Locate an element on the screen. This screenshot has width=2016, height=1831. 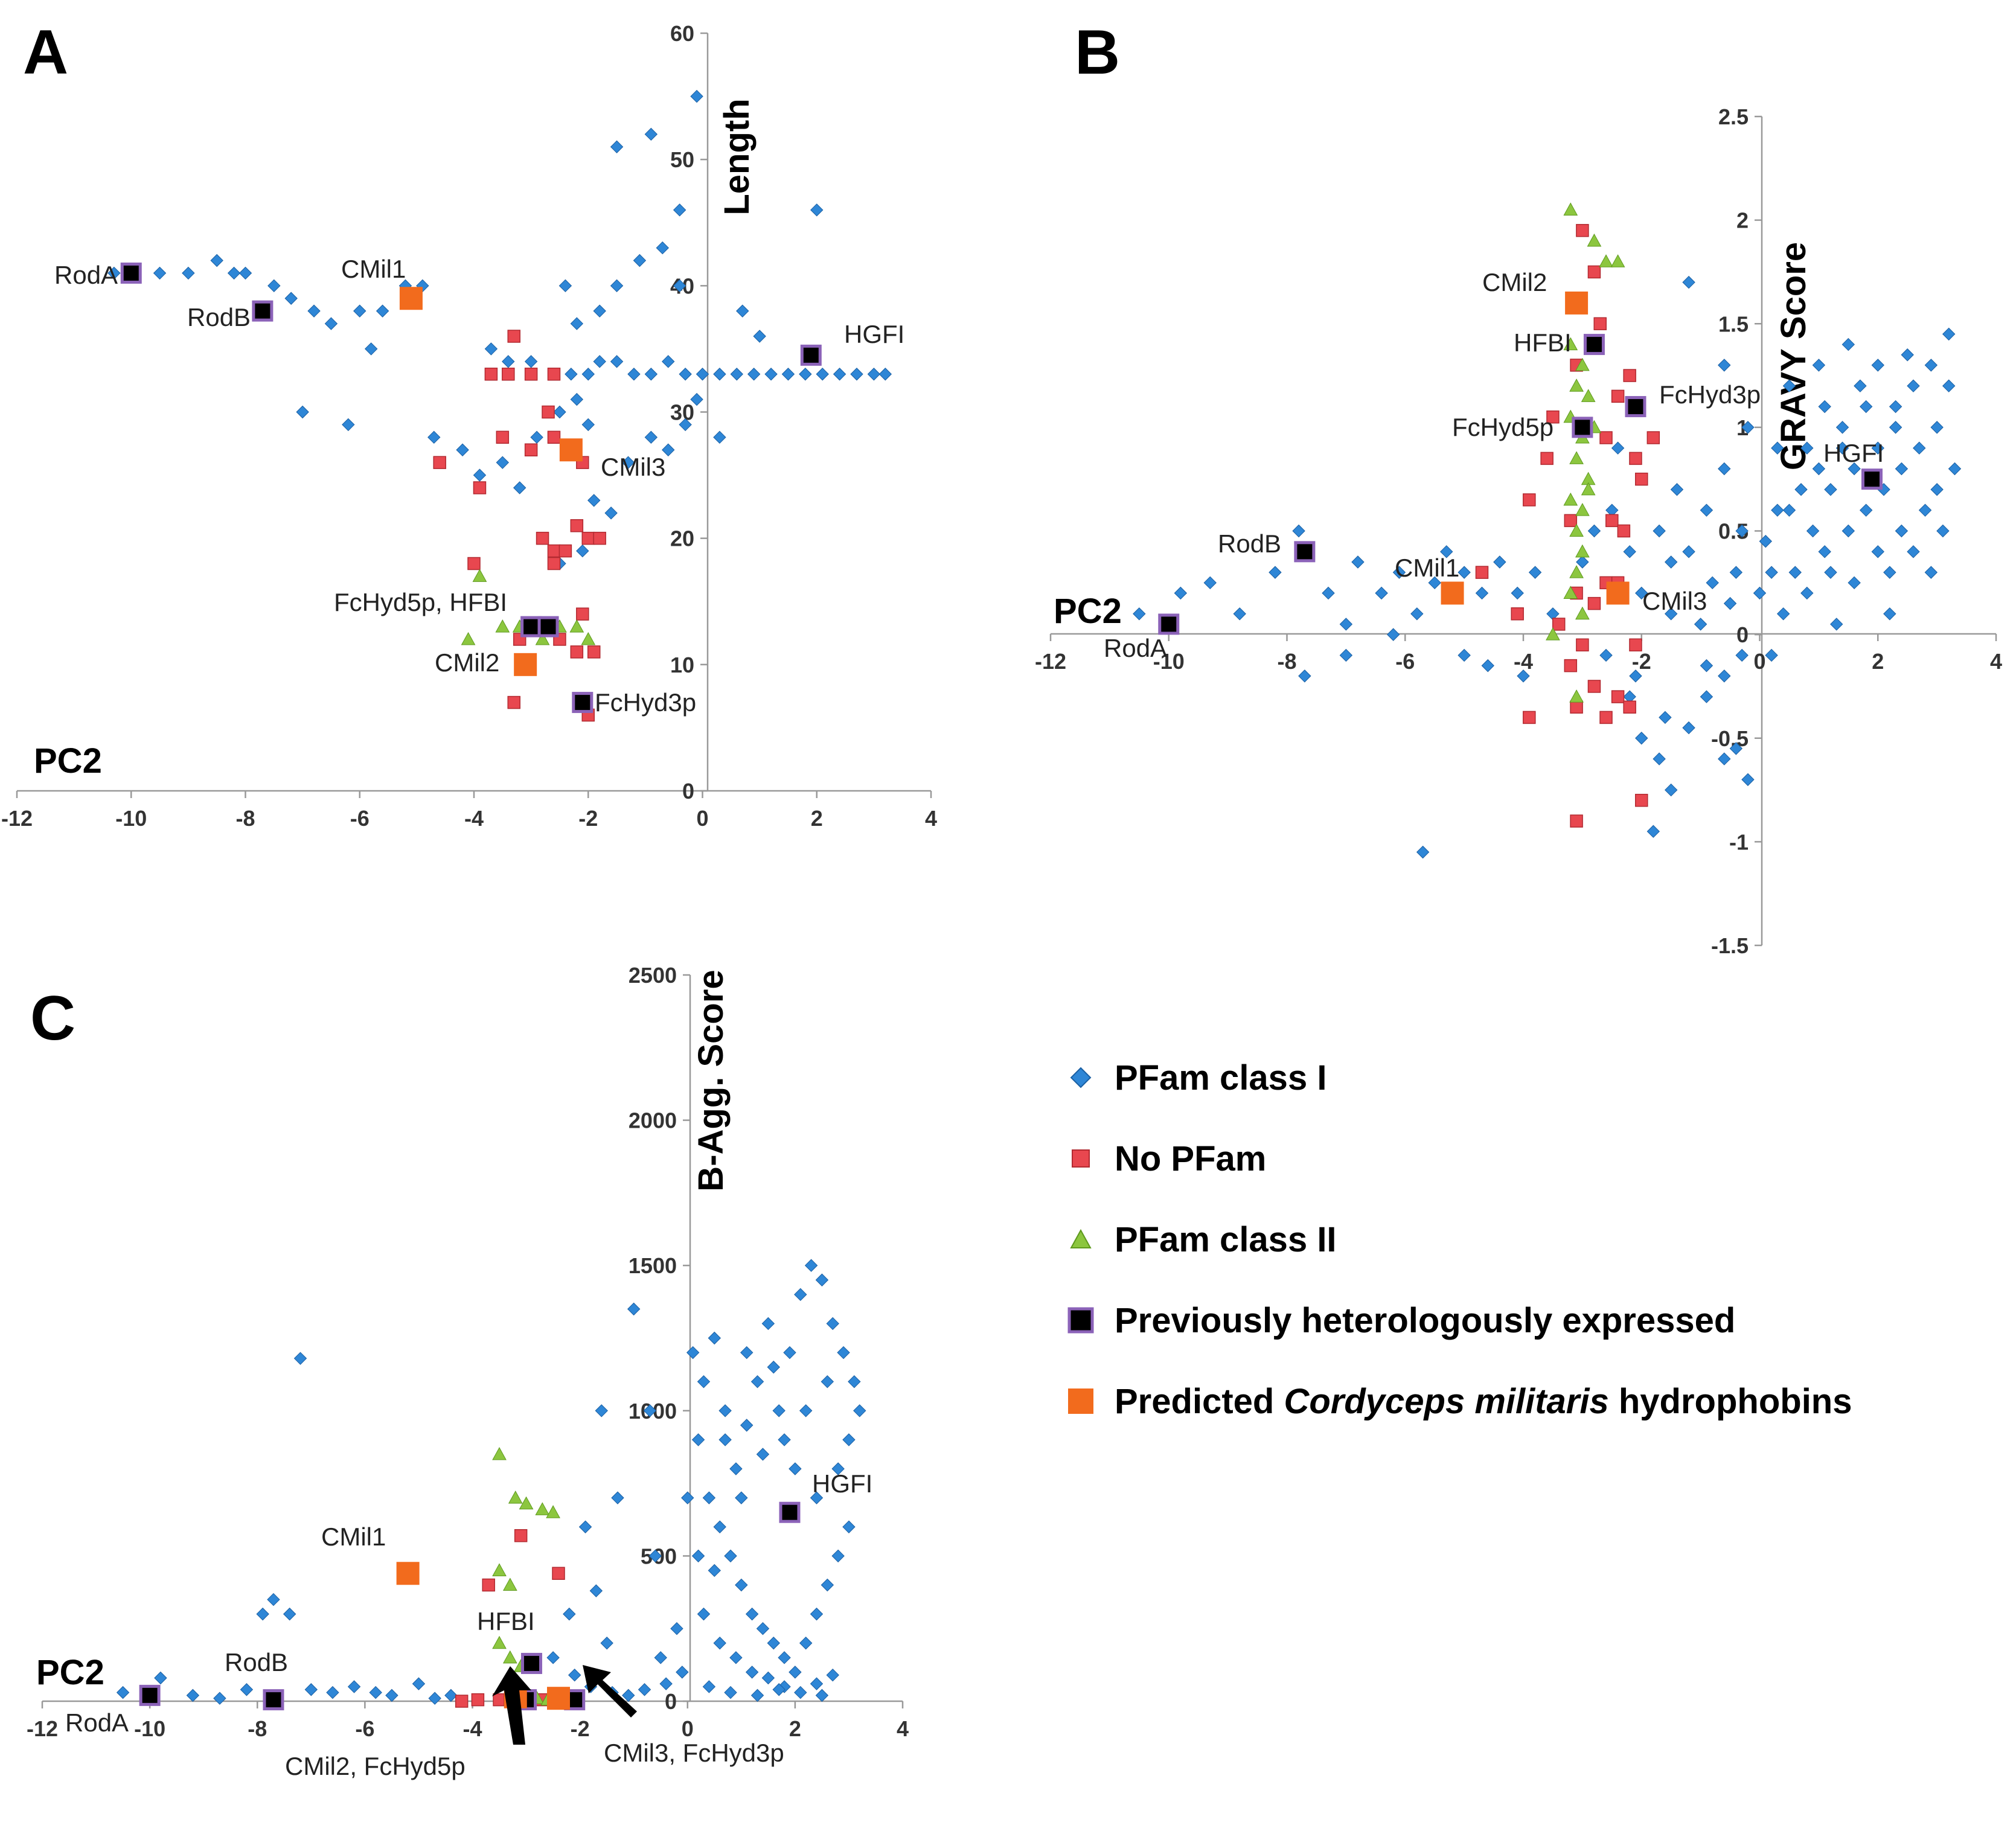
x-tick-label: 0 is located at coordinates (688, 1728).